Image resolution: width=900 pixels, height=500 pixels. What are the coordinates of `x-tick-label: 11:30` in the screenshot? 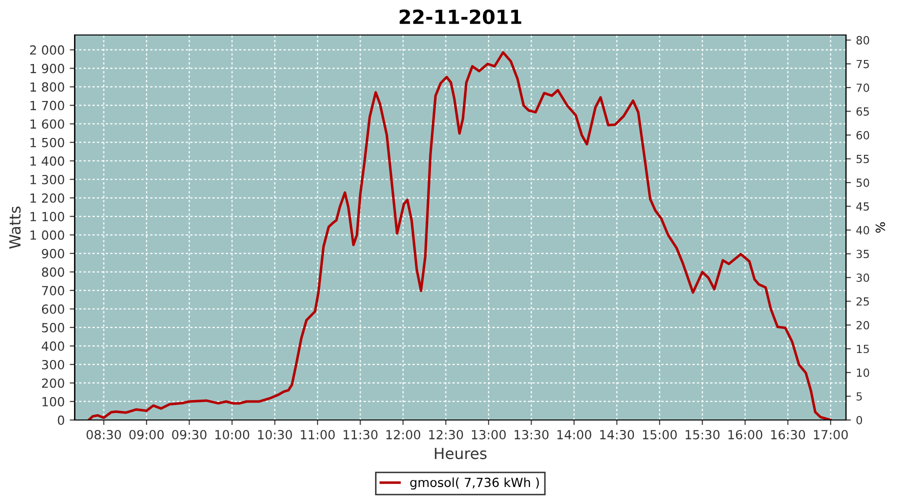 It's located at (361, 435).